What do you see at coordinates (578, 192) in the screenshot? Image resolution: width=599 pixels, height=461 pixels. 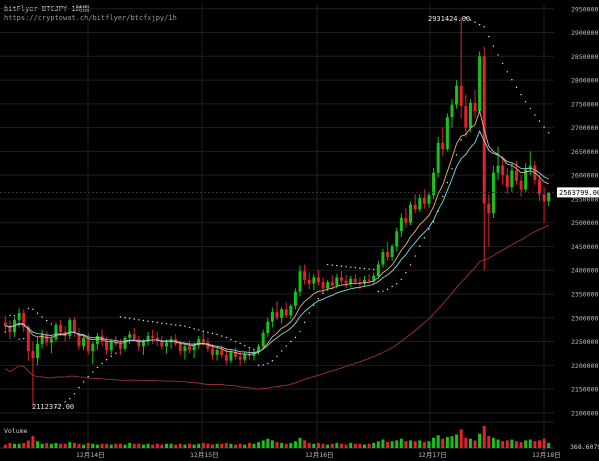 I see `last-price-box` at bounding box center [578, 192].